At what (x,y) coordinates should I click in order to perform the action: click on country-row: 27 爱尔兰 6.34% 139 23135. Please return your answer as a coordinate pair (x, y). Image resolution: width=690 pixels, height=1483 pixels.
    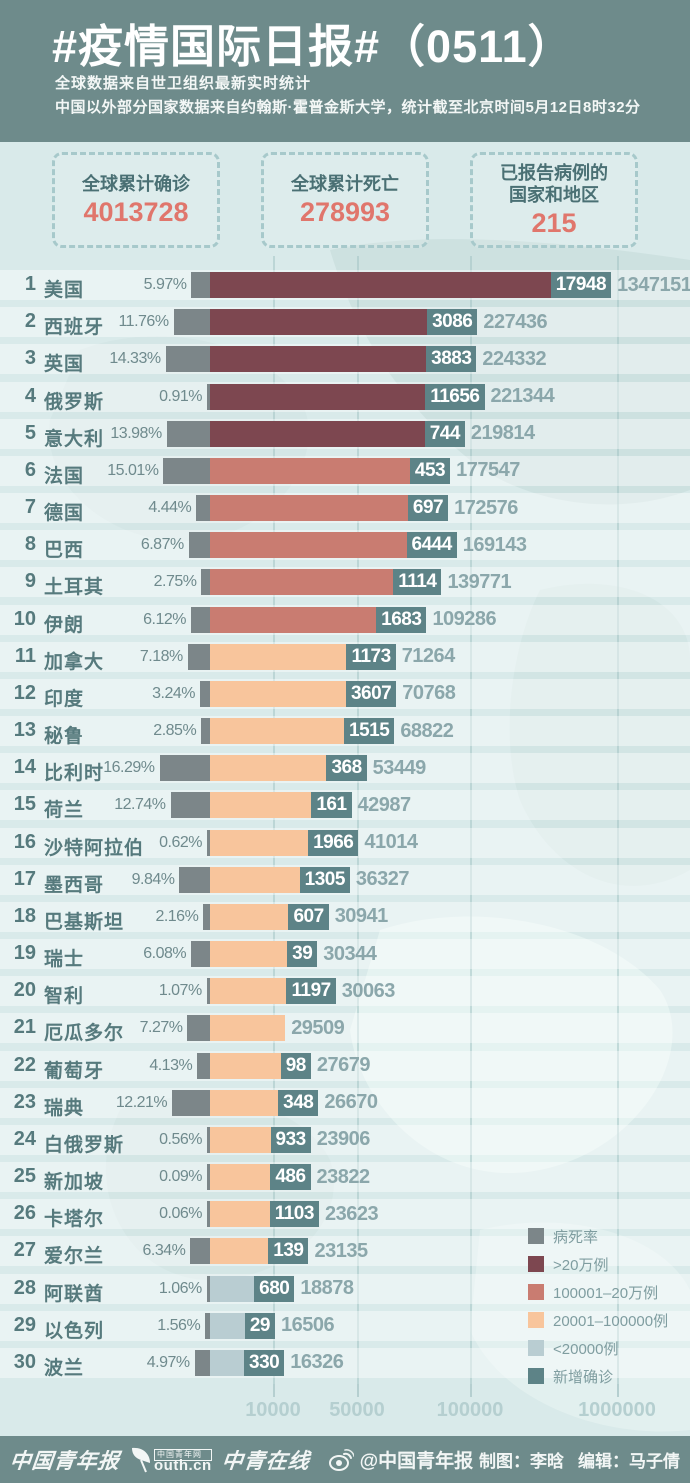
    Looking at the image, I should click on (345, 1252).